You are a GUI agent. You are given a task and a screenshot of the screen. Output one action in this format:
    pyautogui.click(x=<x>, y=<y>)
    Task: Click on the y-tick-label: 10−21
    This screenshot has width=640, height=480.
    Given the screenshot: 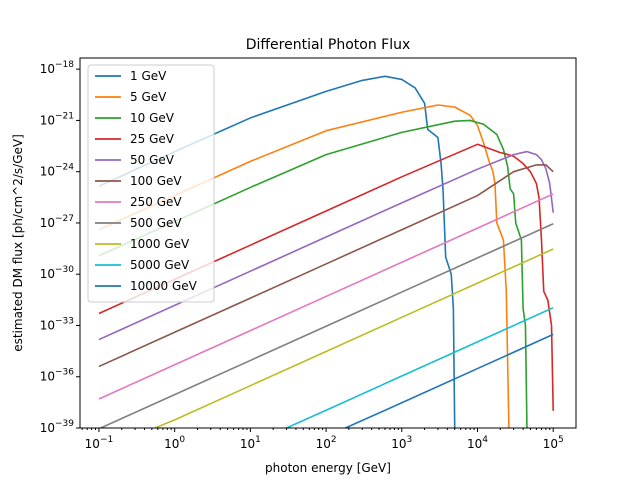 What is the action you would take?
    pyautogui.click(x=57, y=119)
    